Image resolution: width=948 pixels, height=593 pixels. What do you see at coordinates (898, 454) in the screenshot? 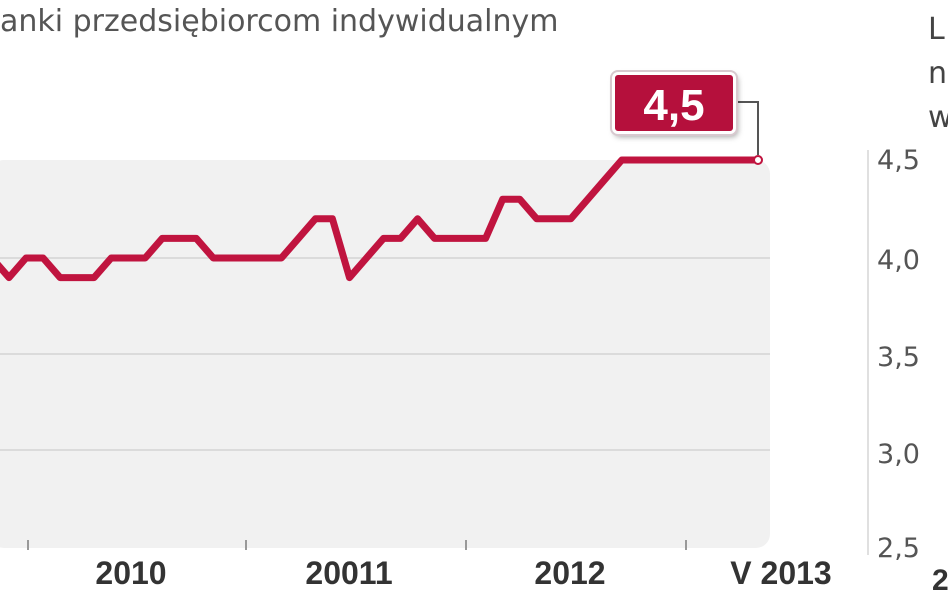
I see `right-y-tick-label: 3,0` at bounding box center [898, 454].